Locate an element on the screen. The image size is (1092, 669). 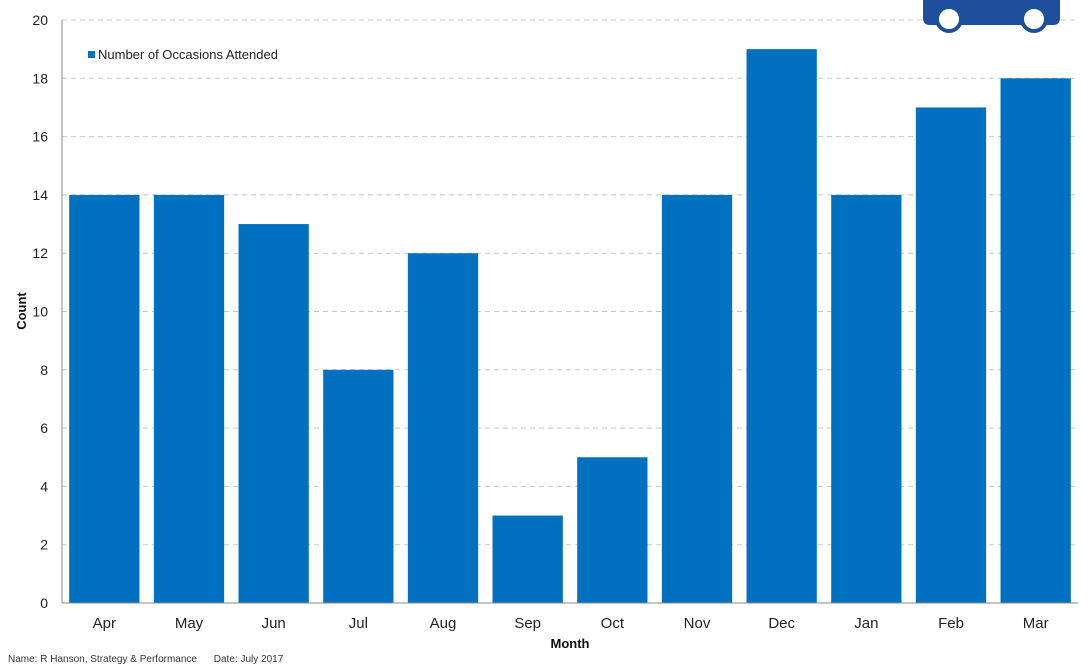
bar-jul is located at coordinates (358, 486).